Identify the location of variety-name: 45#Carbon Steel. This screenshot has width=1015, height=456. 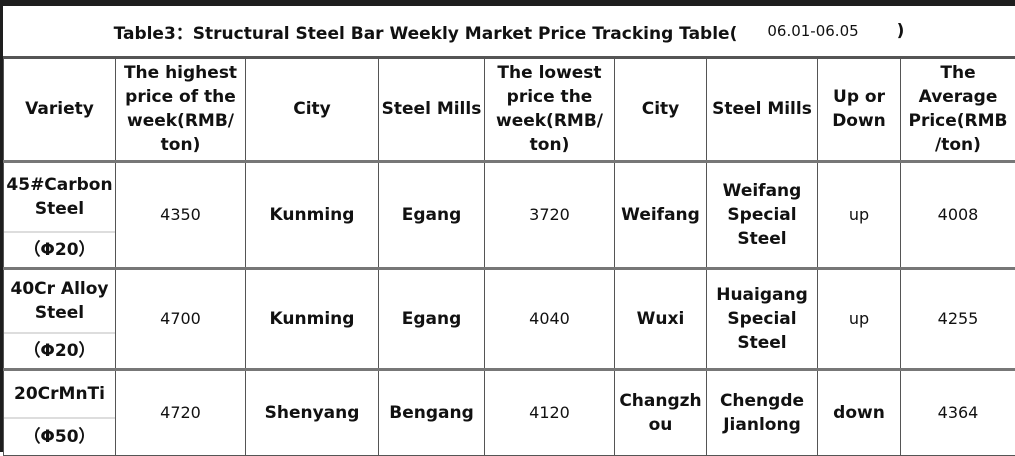
(59, 198).